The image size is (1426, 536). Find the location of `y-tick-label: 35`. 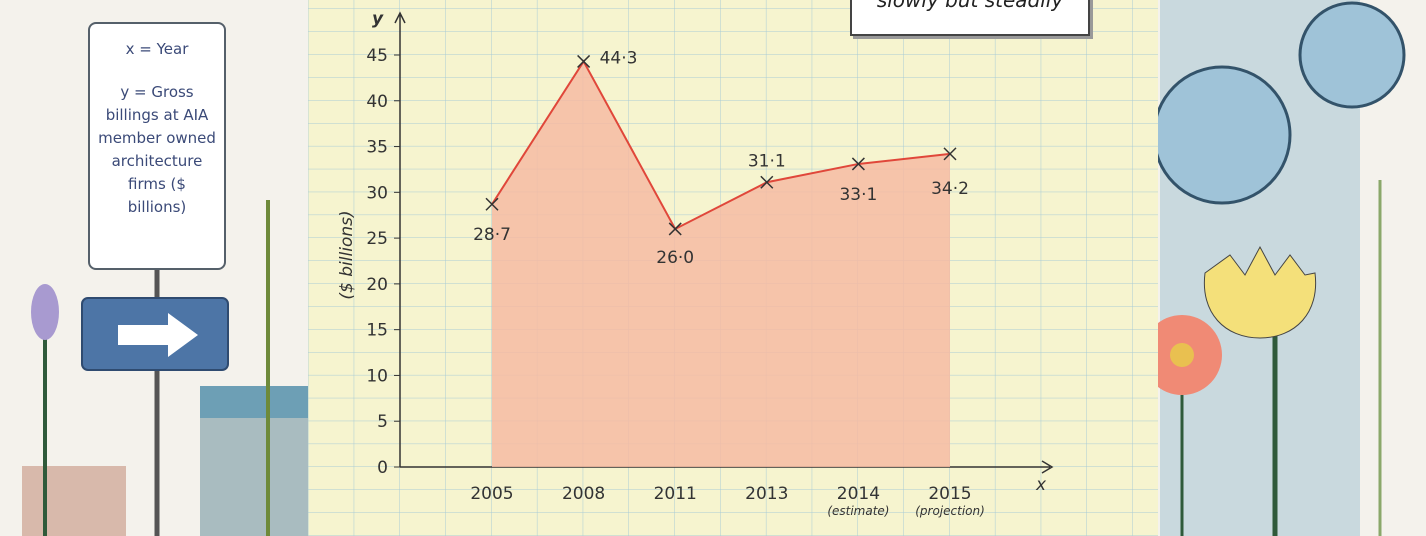

y-tick-label: 35 is located at coordinates (377, 148).